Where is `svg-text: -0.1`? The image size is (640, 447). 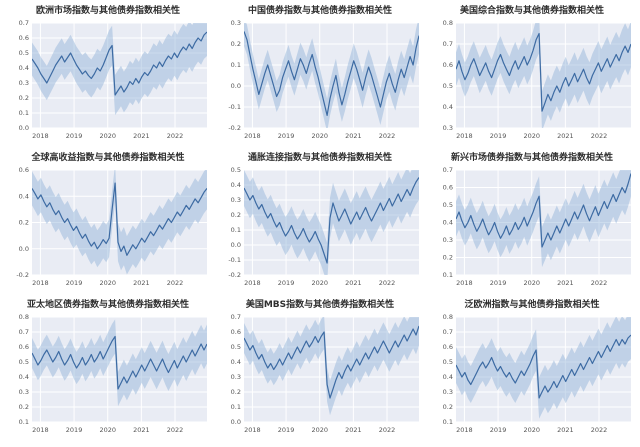
svg-text: -0.1 is located at coordinates (234, 107).